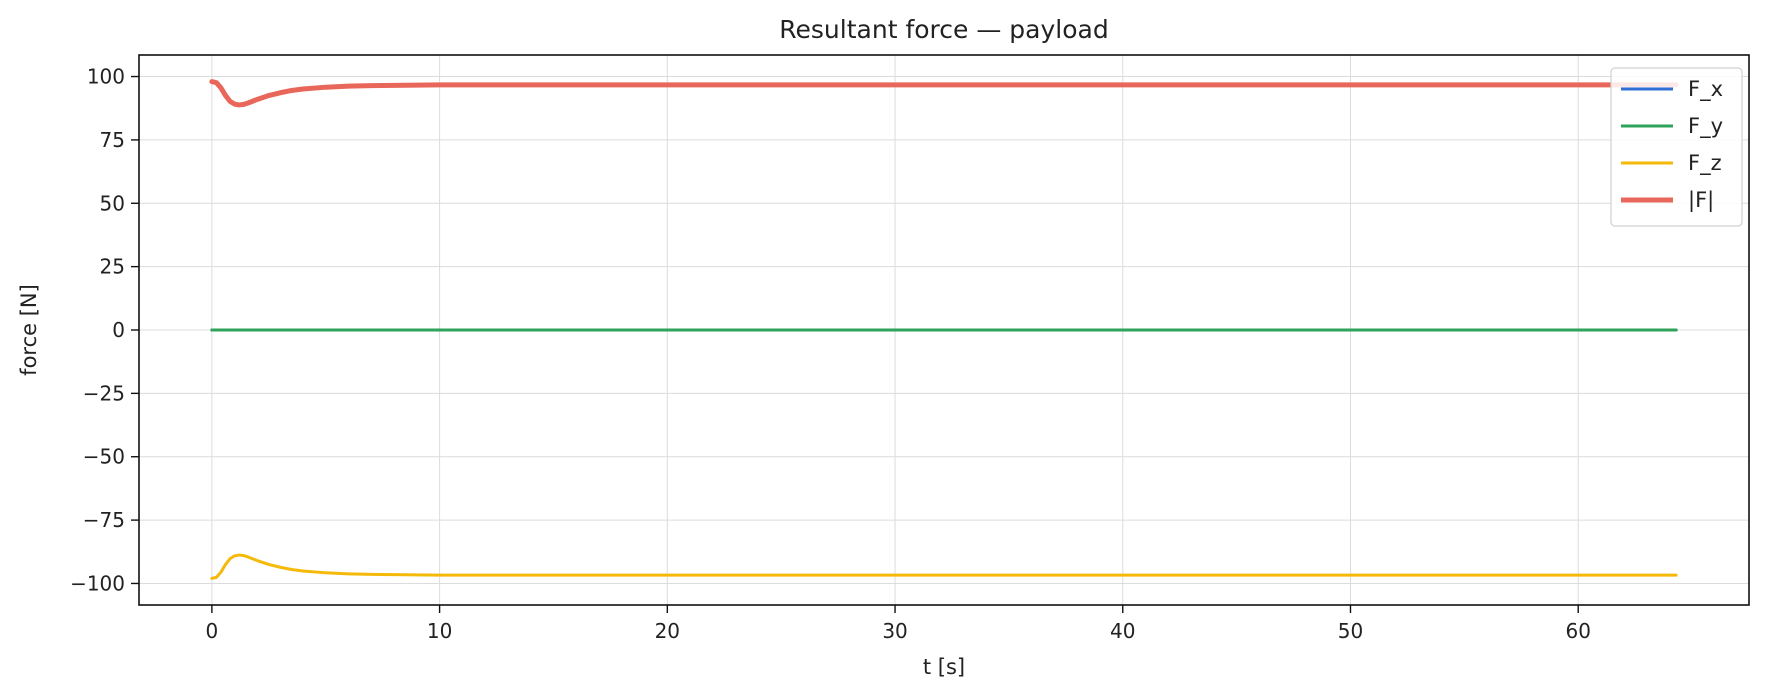 The height and width of the screenshot is (697, 1781). Describe the element at coordinates (106, 77) in the screenshot. I see `y-tick-label: 100` at that location.